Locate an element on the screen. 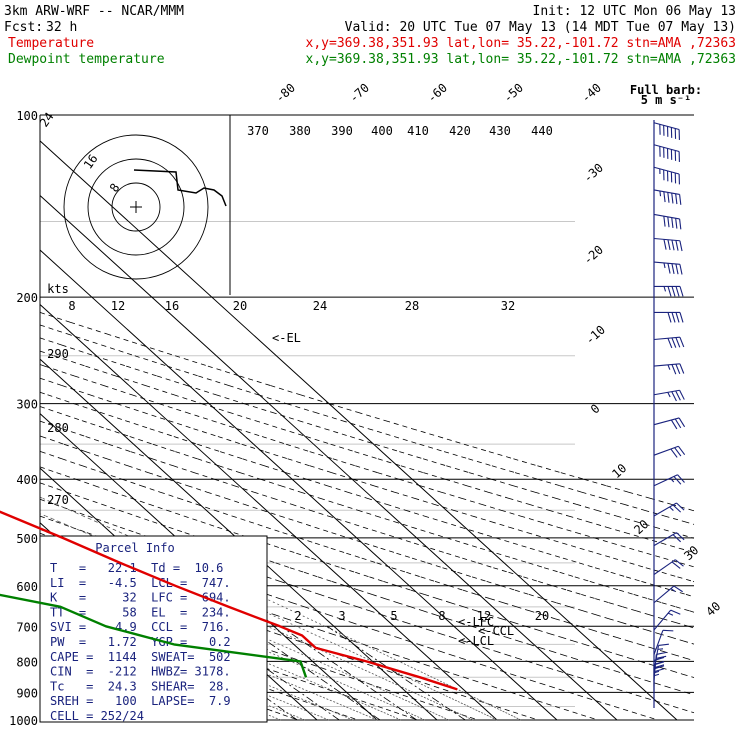  pressure-label-100: 100 is located at coordinates (27, 116).